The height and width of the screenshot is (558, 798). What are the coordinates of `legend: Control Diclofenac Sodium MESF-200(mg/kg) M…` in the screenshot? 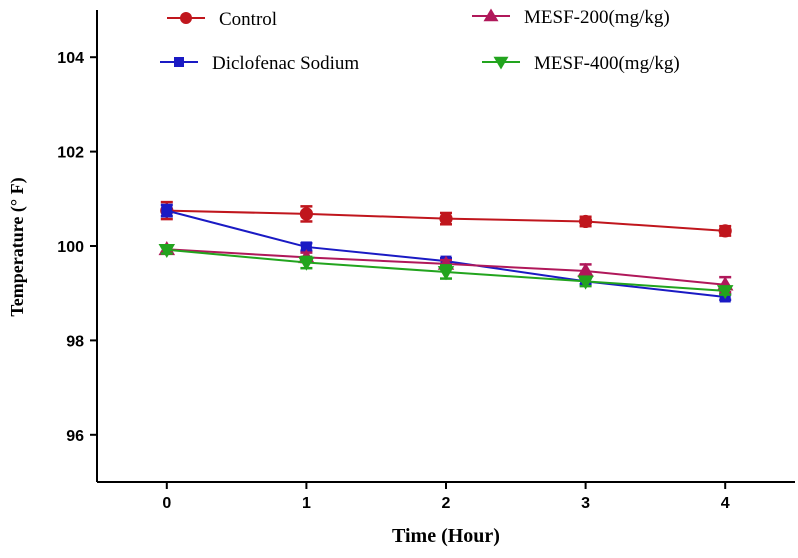 It's located at (420, 40).